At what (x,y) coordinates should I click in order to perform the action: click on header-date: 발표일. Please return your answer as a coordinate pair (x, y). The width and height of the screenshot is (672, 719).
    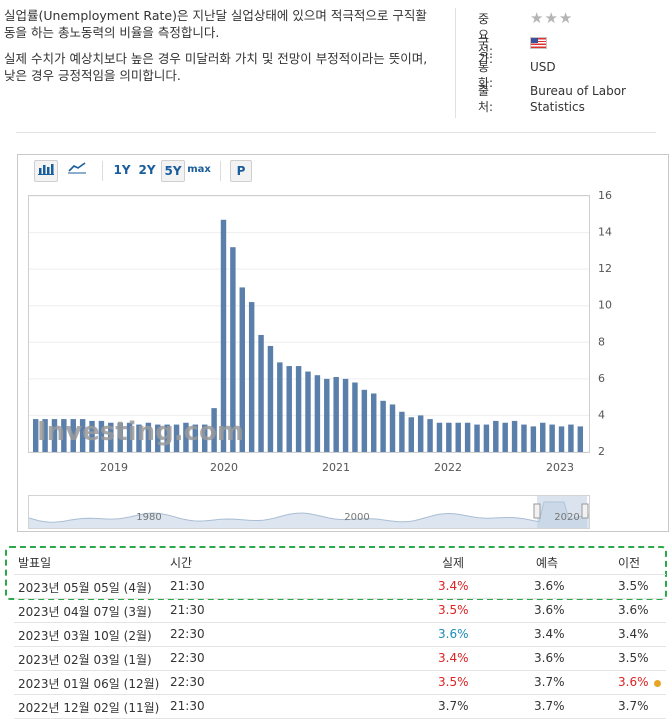
    Looking at the image, I should click on (35, 563).